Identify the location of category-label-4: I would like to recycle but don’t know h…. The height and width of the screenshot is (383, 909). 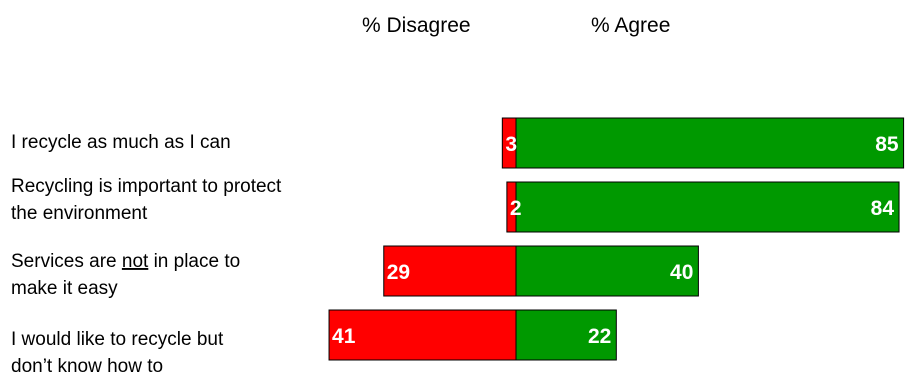
(120, 353).